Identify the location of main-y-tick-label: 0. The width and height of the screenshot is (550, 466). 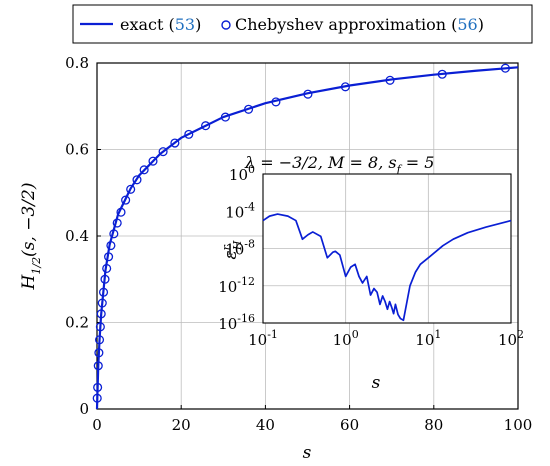
(84, 409).